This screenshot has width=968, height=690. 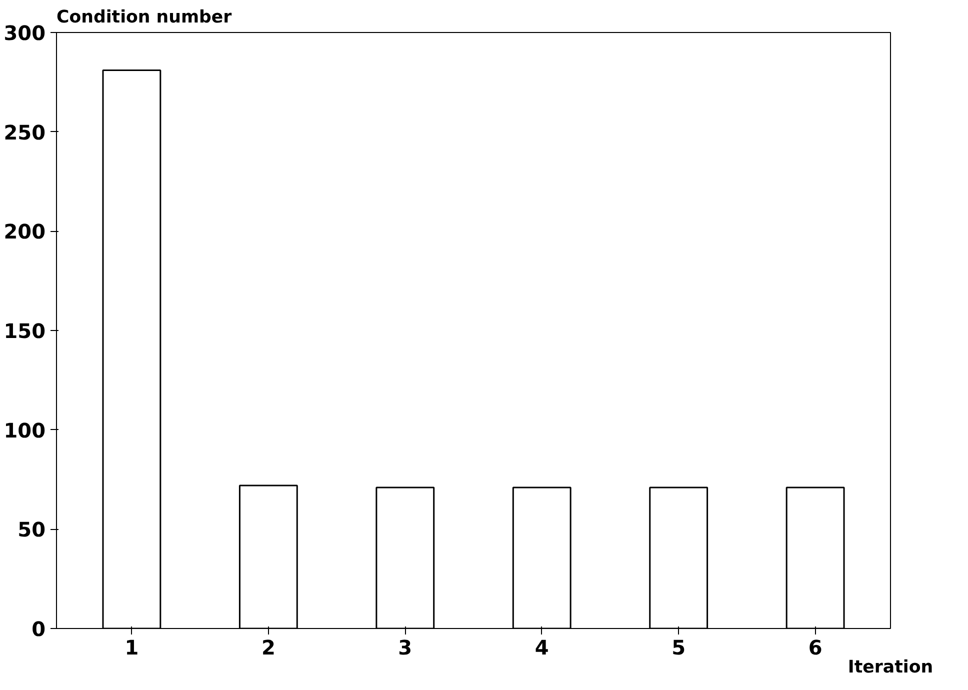 I want to click on y-tick-label: 250, so click(x=25, y=132).